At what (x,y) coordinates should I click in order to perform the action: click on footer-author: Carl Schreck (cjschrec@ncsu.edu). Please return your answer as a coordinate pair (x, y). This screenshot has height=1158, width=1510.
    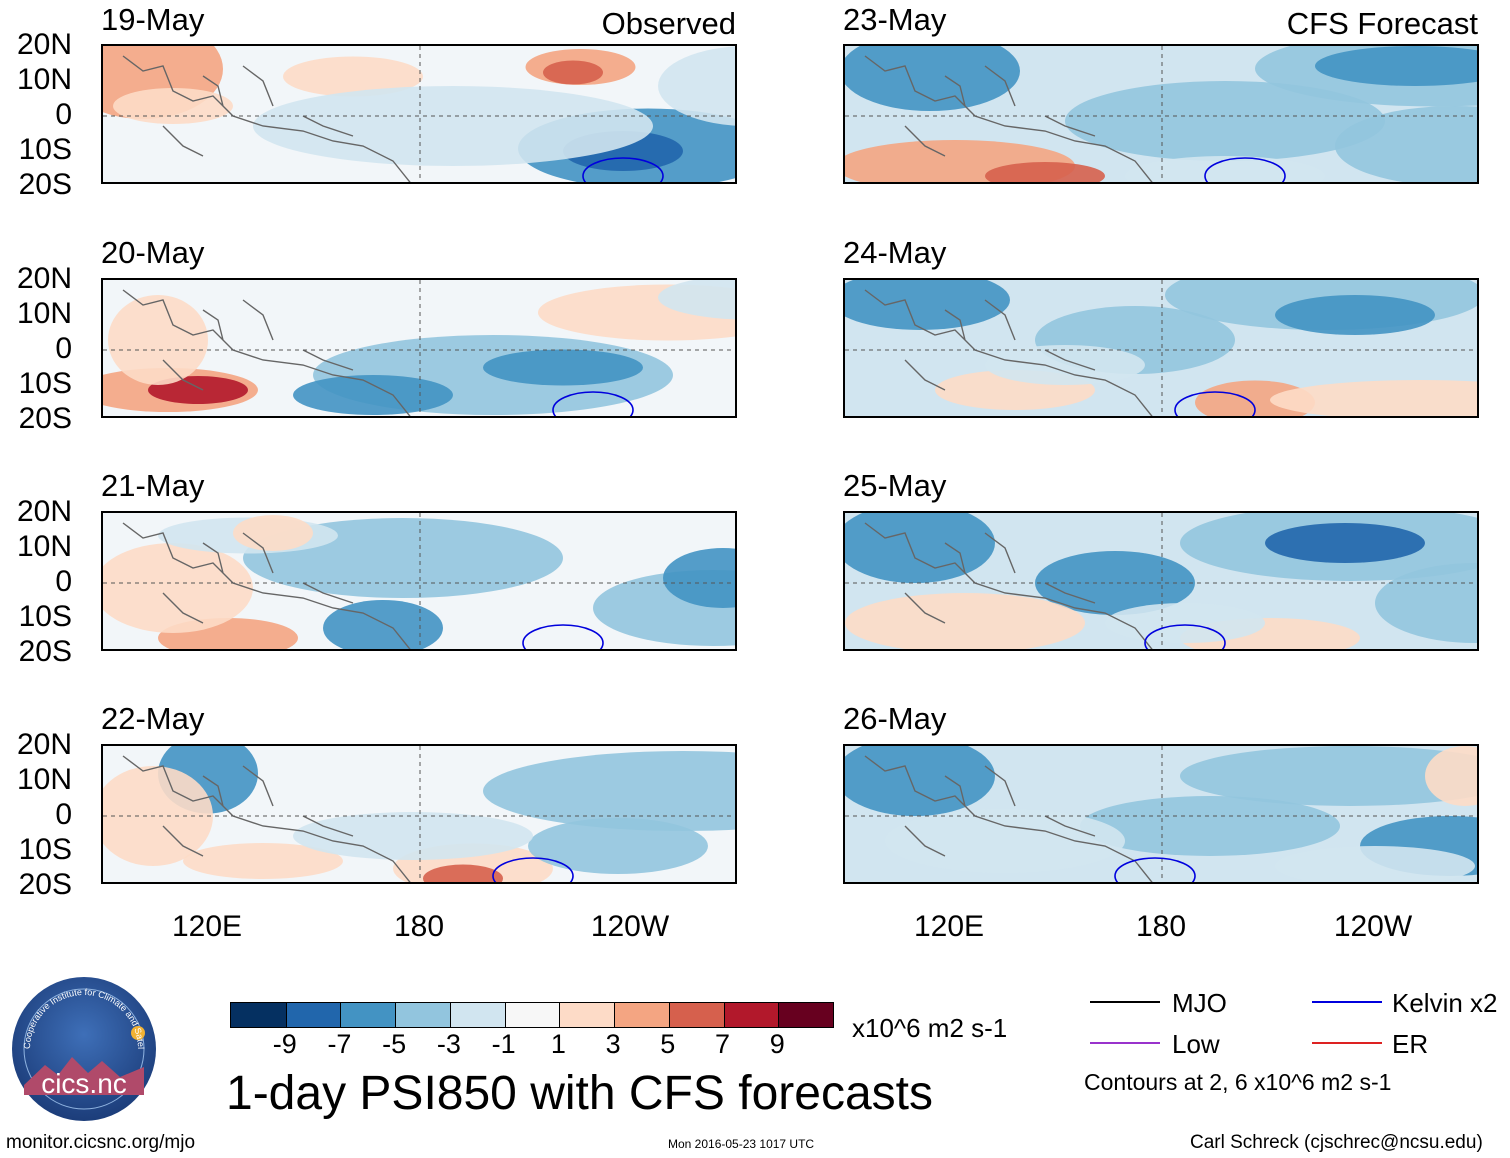
    Looking at the image, I should click on (1336, 1142).